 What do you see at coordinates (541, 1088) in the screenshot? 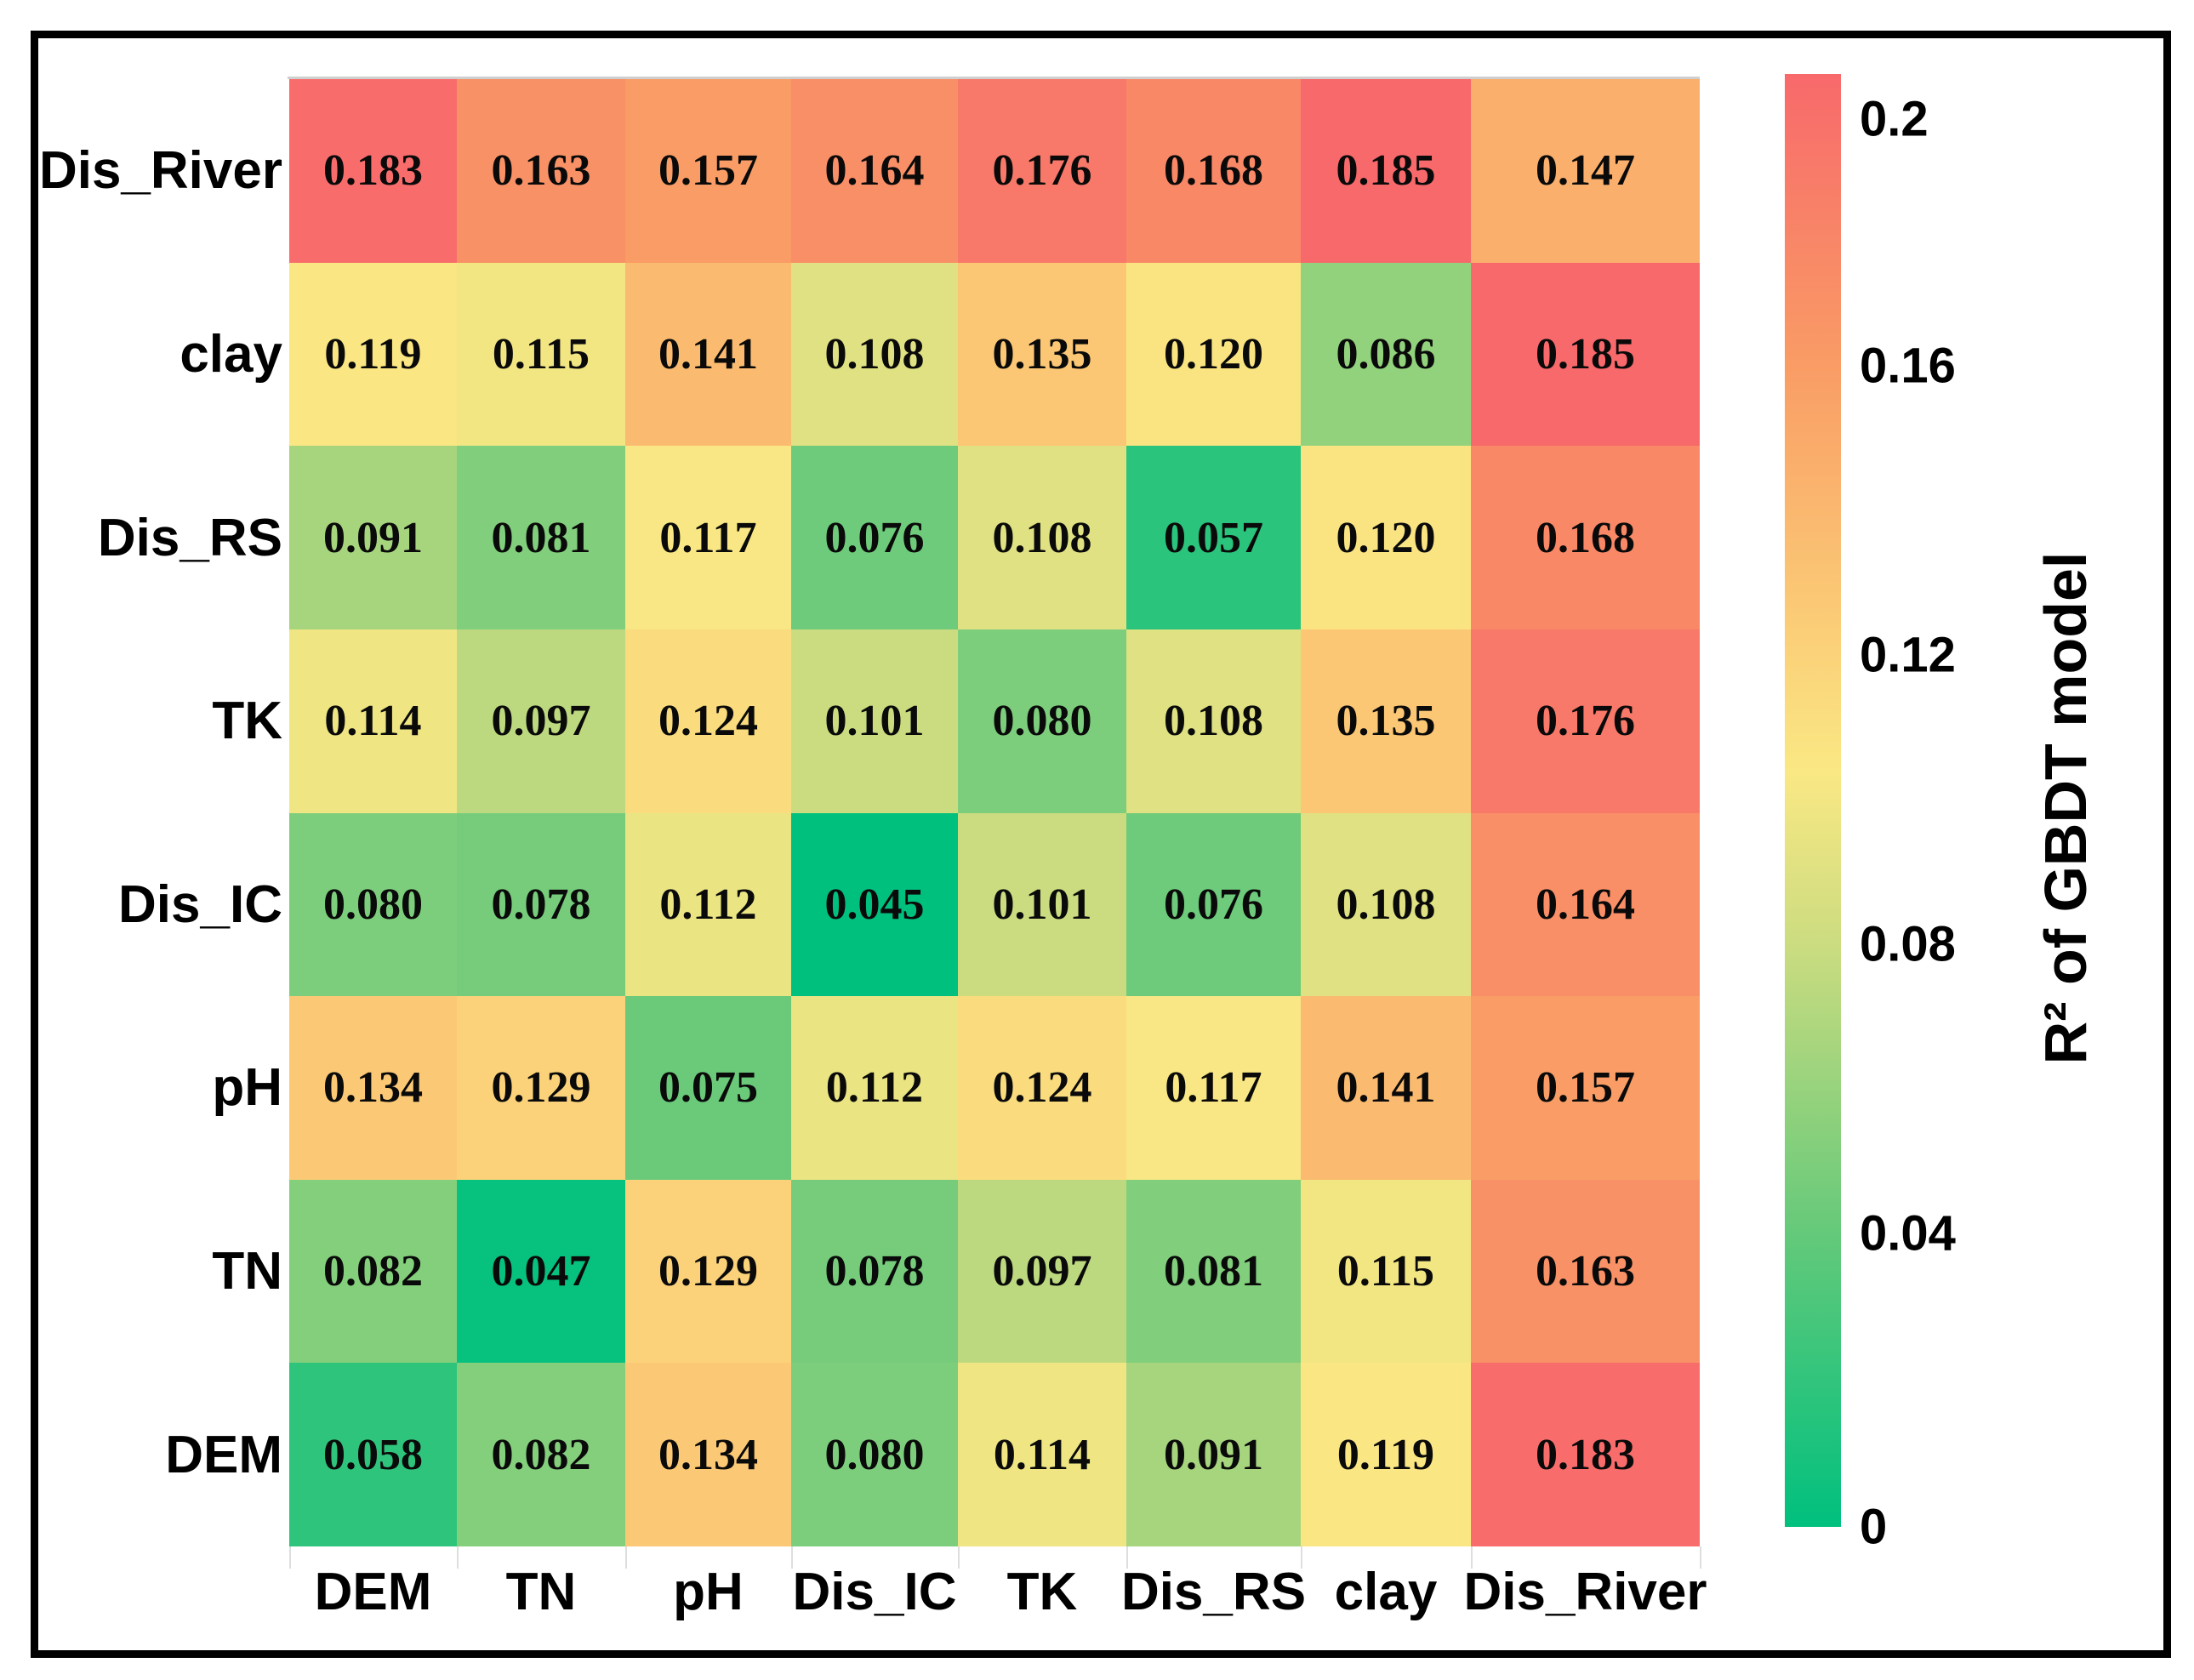
I see `cell-value: 0.129` at bounding box center [541, 1088].